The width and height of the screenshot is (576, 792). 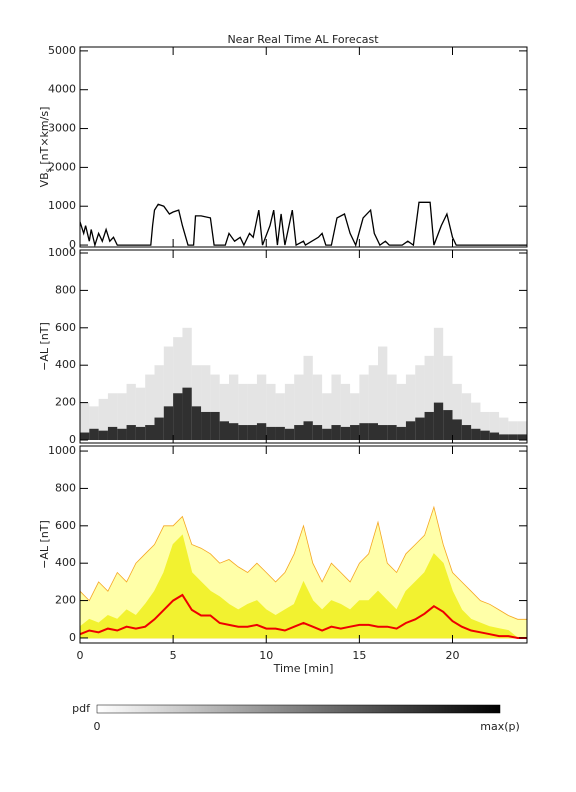 I want to click on y-label-sub: s, so click(x=48, y=170).